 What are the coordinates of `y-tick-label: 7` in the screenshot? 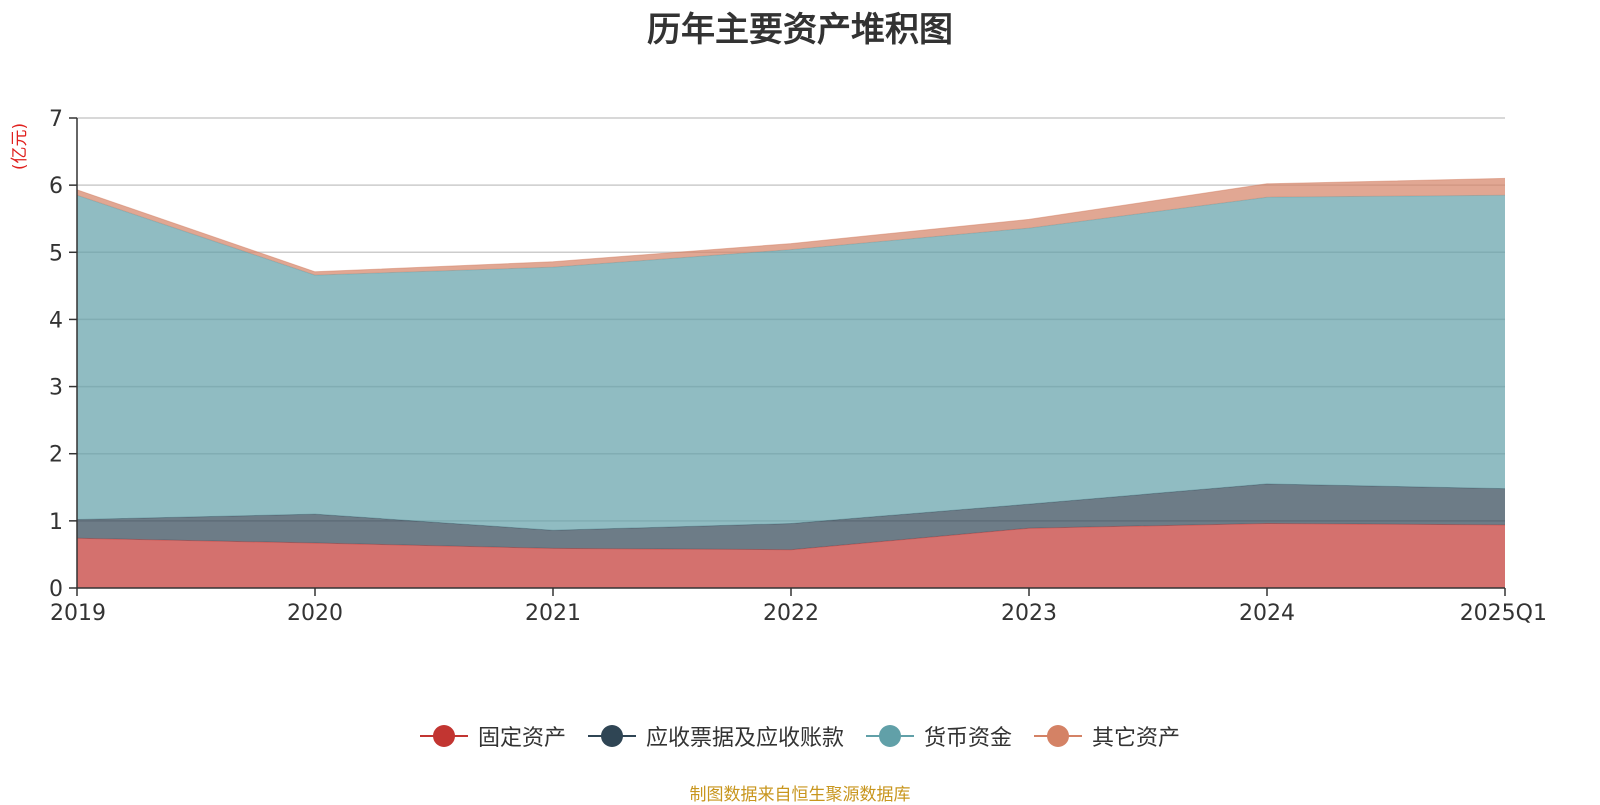 It's located at (56, 119).